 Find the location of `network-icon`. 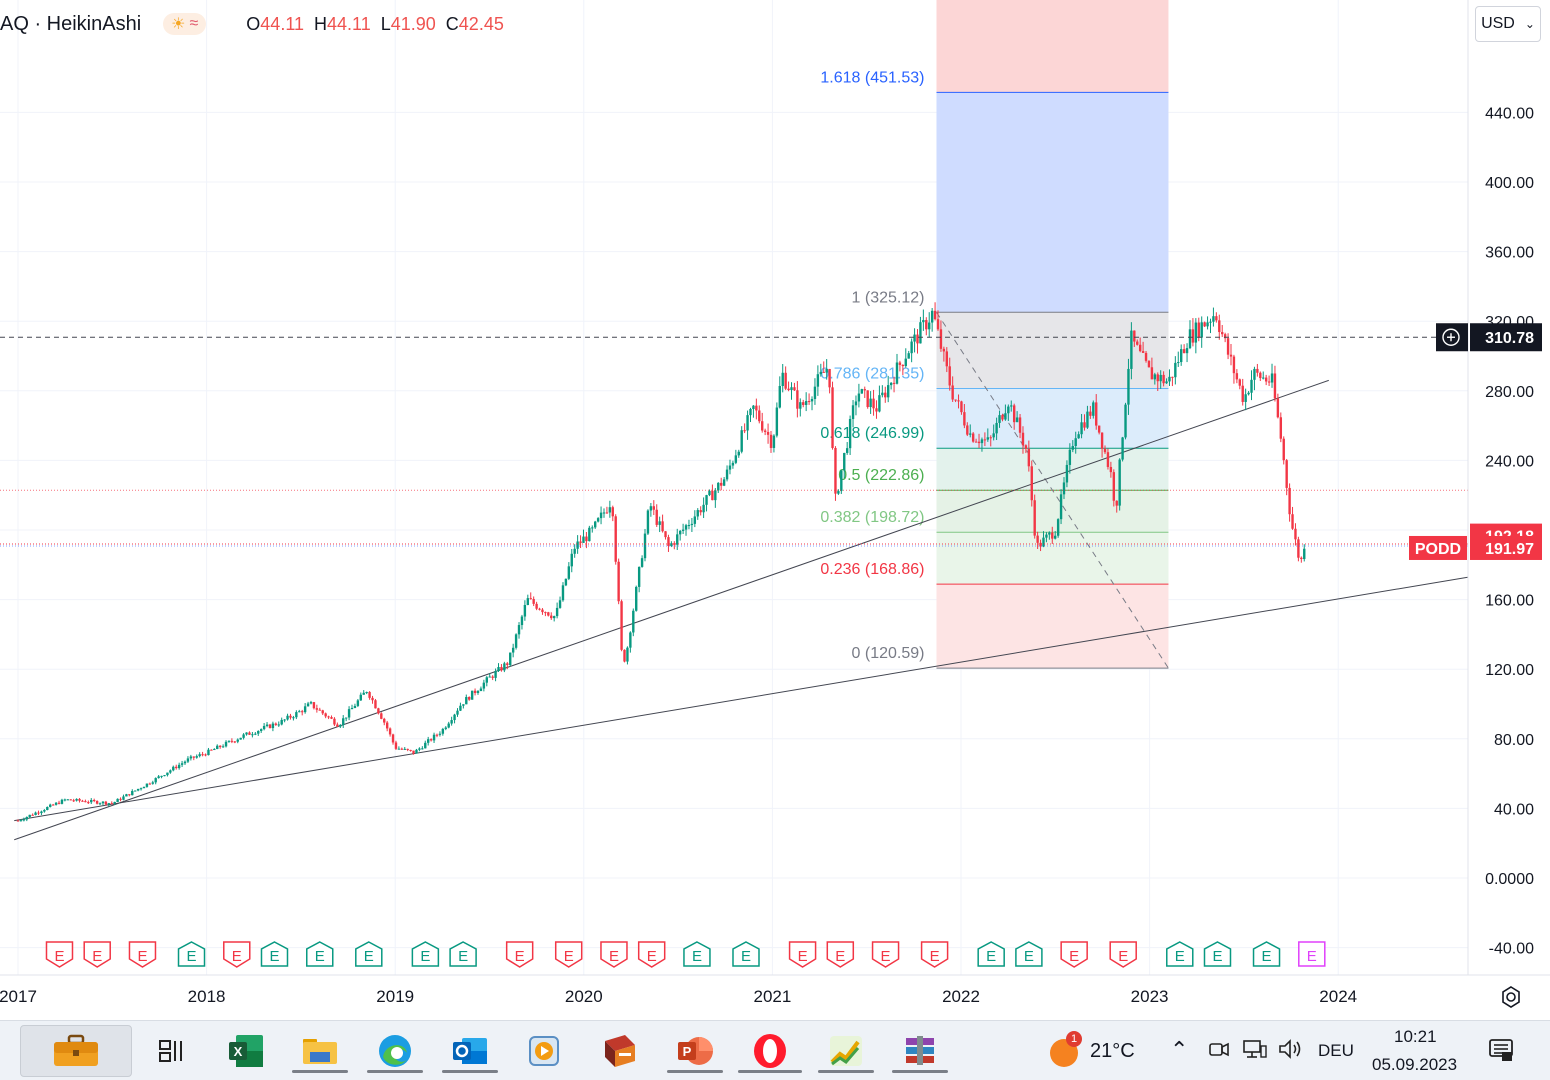

network-icon is located at coordinates (1255, 1051).